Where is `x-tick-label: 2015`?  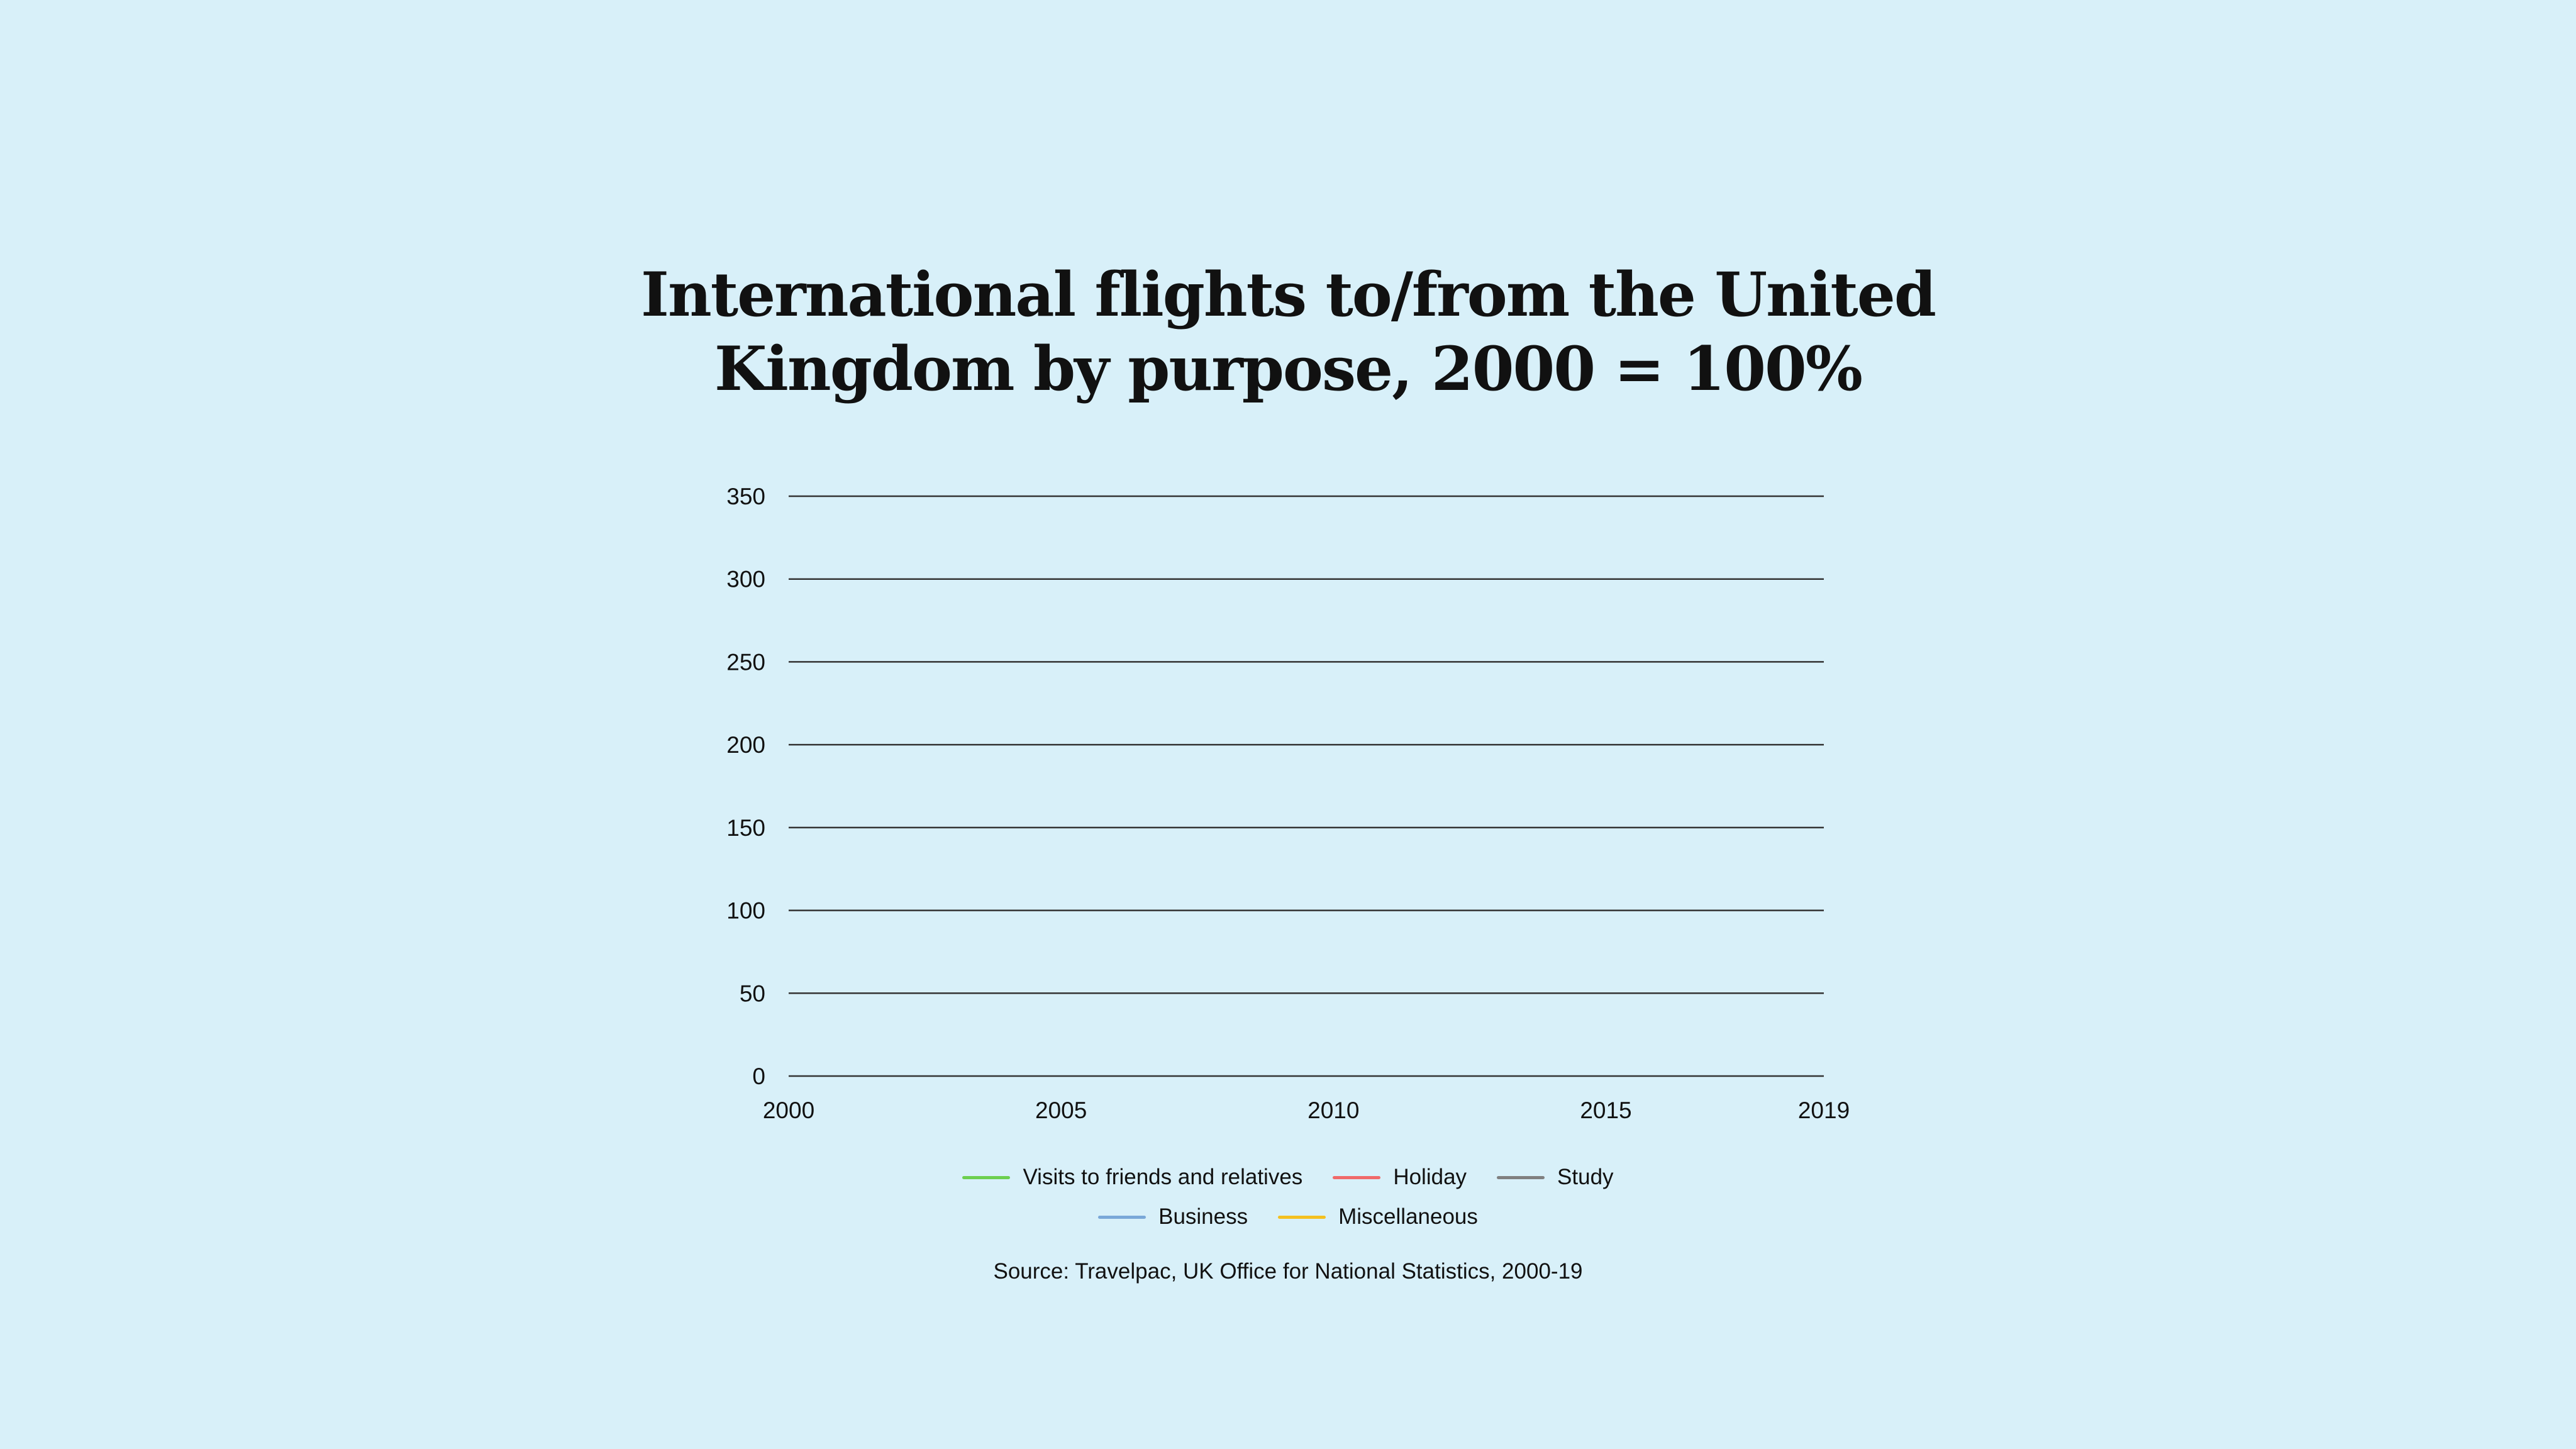 x-tick-label: 2015 is located at coordinates (1605, 1110).